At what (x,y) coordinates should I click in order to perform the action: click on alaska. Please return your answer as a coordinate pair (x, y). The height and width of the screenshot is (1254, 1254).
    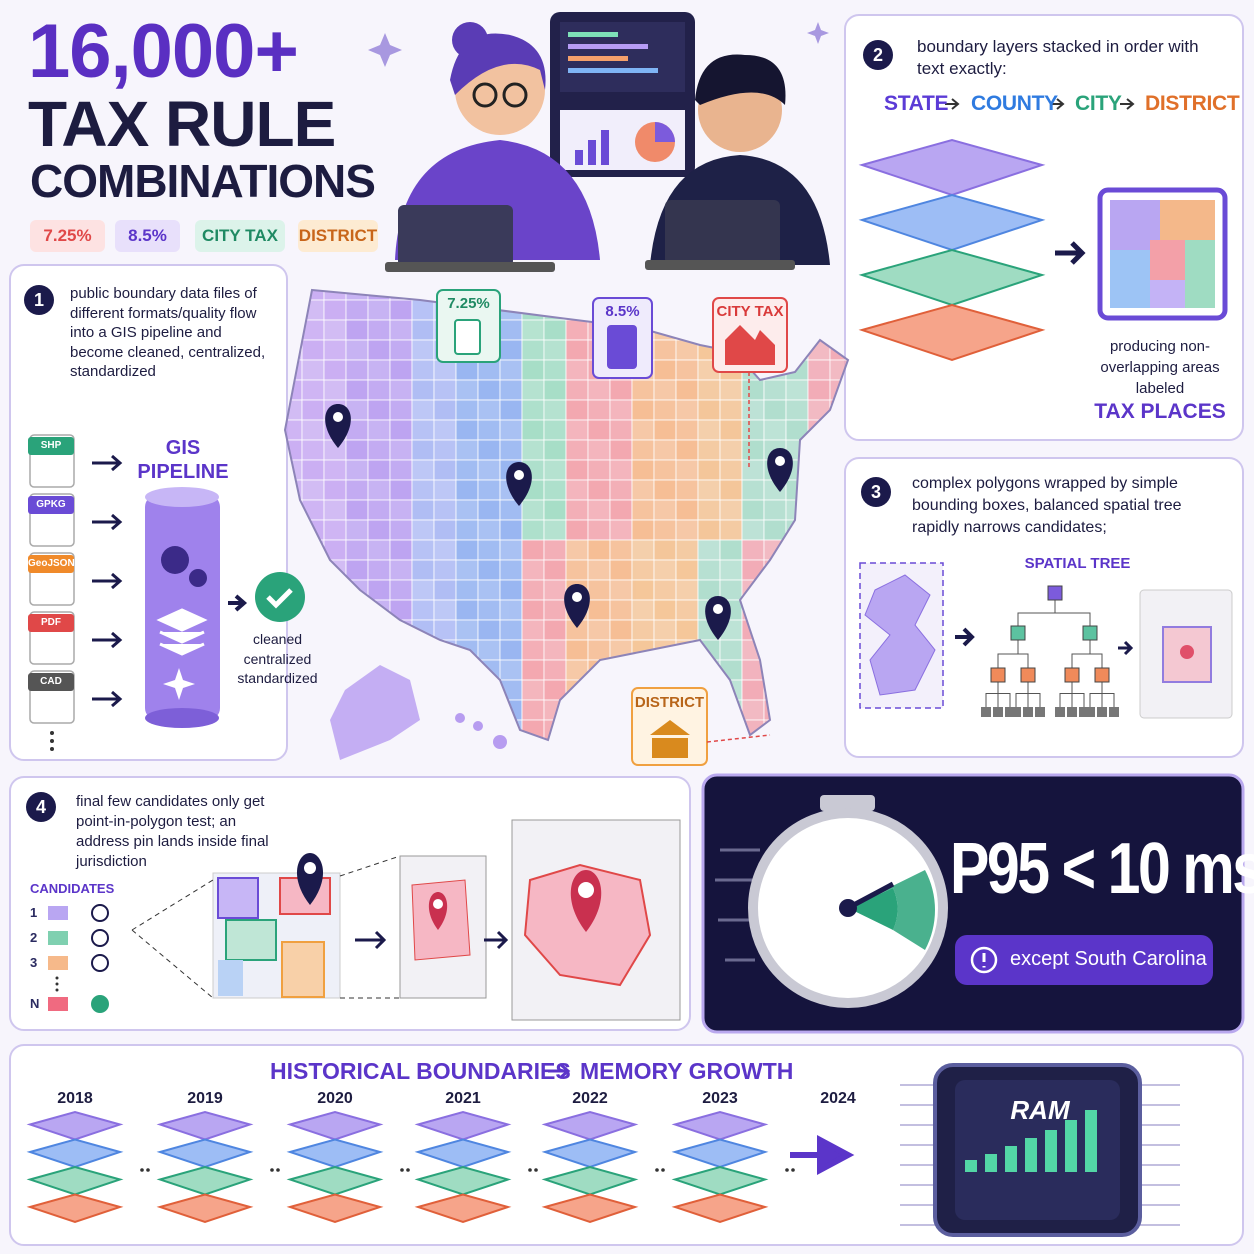
    Looking at the image, I should click on (375, 712).